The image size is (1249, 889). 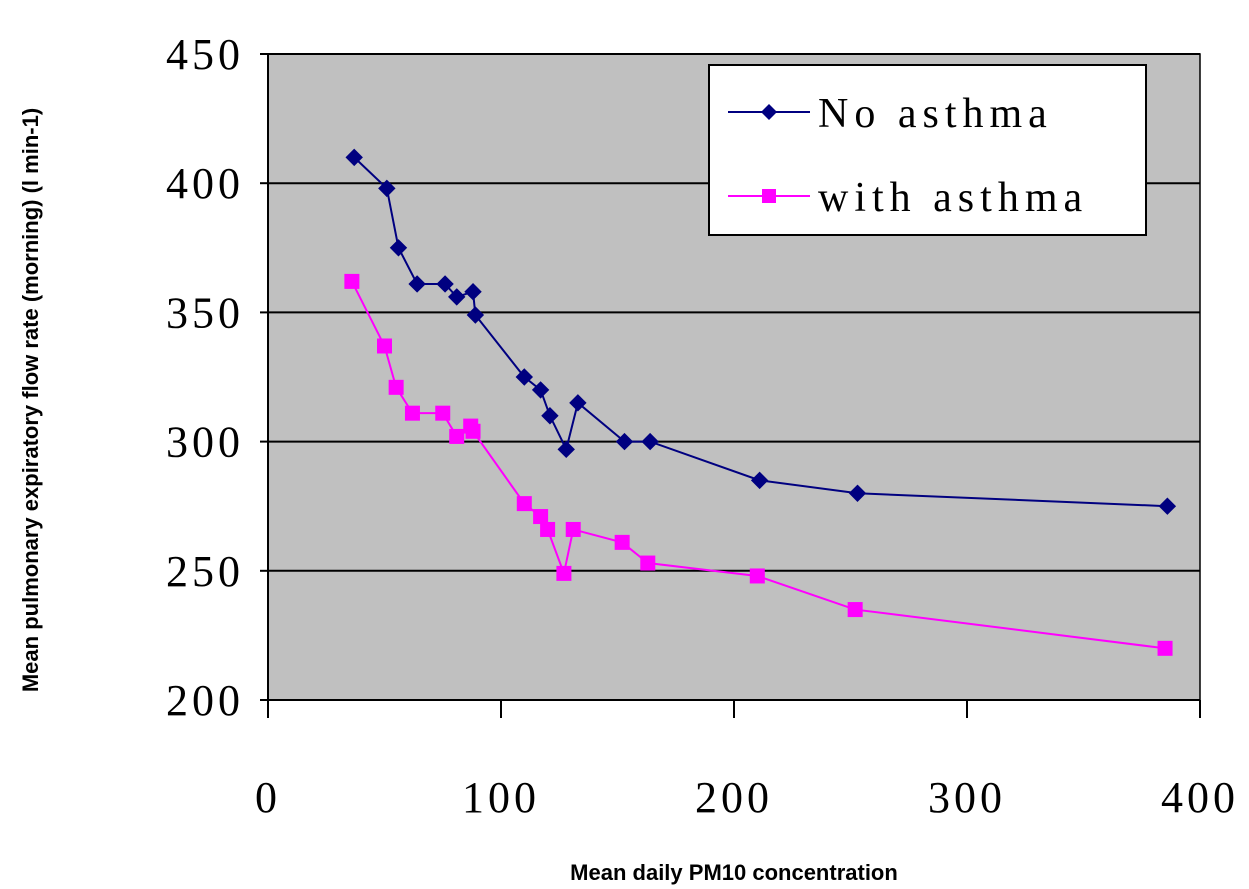 What do you see at coordinates (734, 797) in the screenshot?
I see `x-tick-label: 200` at bounding box center [734, 797].